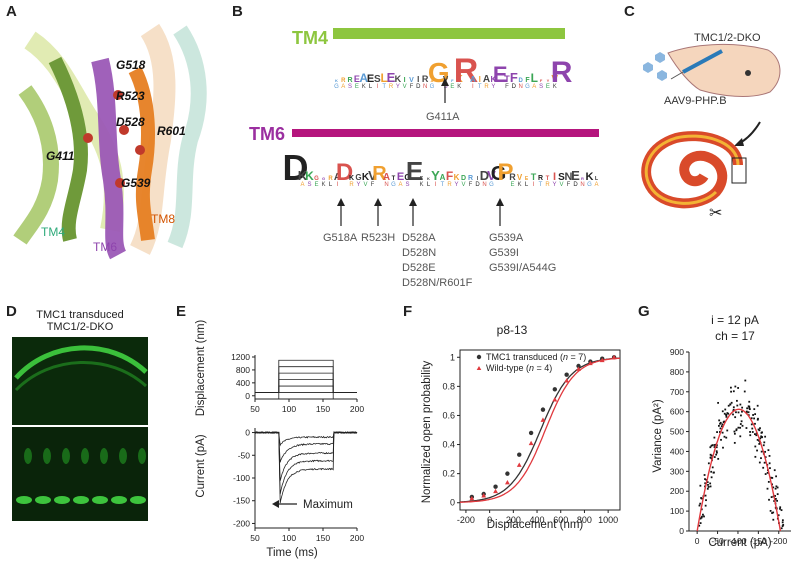 This screenshot has height=562, width=800. What do you see at coordinates (419, 253) in the screenshot?
I see `mutation-d528n: D528N` at bounding box center [419, 253].